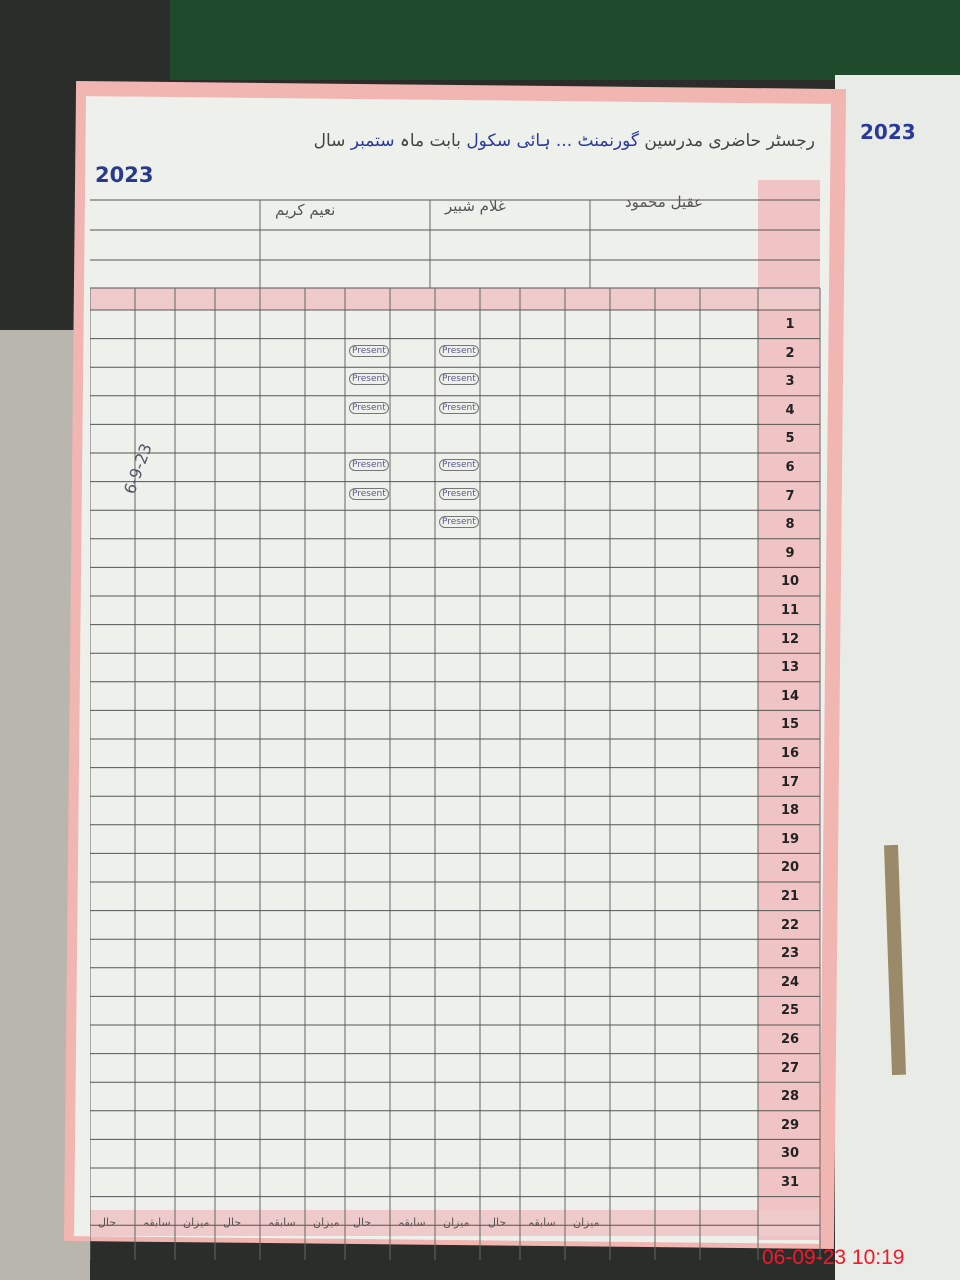  I want to click on day-number: 7, so click(790, 496).